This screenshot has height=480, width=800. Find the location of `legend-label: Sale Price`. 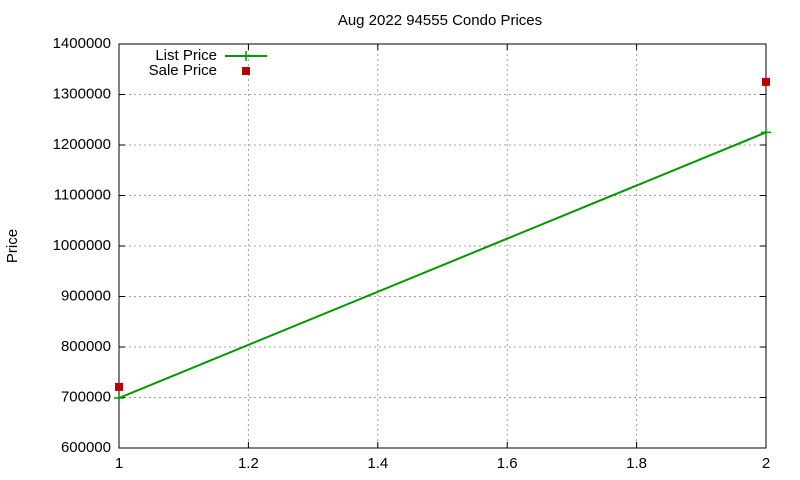

legend-label: Sale Price is located at coordinates (183, 70).